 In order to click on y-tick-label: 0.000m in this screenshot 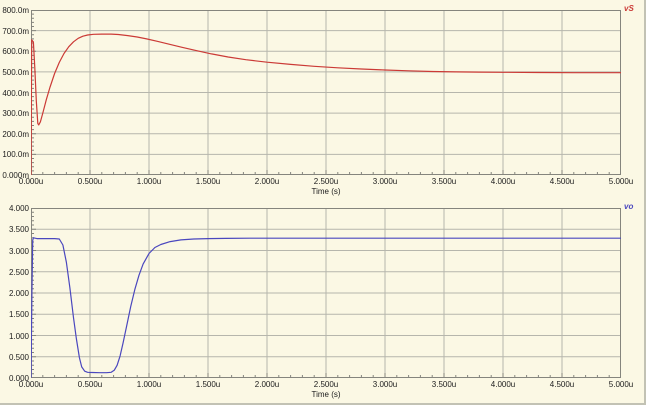, I will do `click(15, 175)`.